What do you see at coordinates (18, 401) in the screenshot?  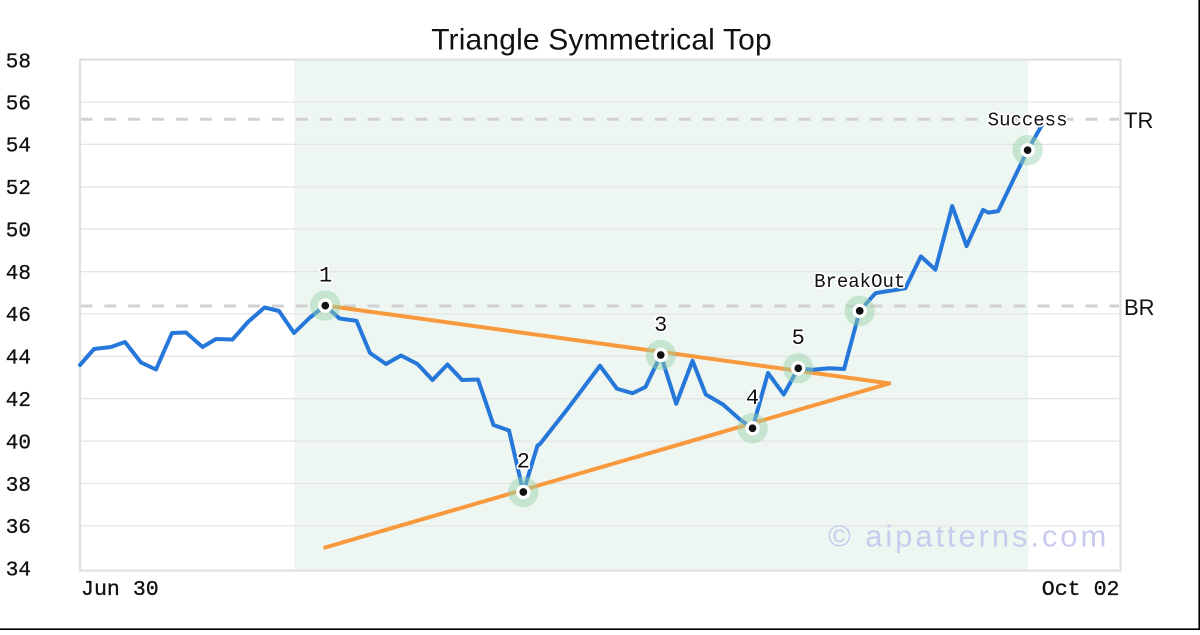 I see `svg-text: 42` at bounding box center [18, 401].